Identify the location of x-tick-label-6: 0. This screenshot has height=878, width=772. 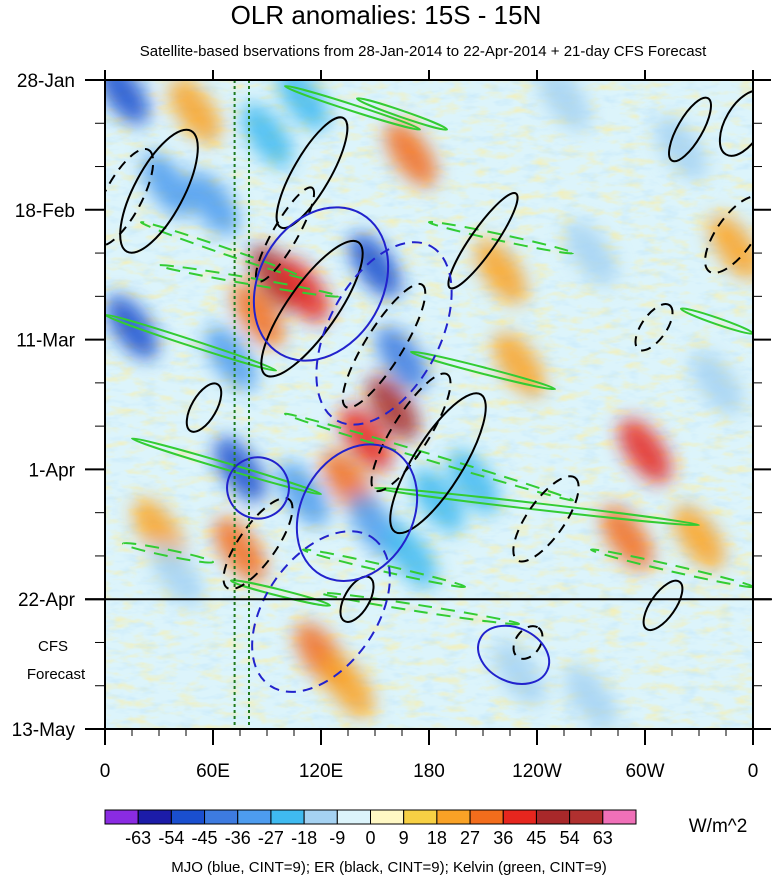
(753, 771).